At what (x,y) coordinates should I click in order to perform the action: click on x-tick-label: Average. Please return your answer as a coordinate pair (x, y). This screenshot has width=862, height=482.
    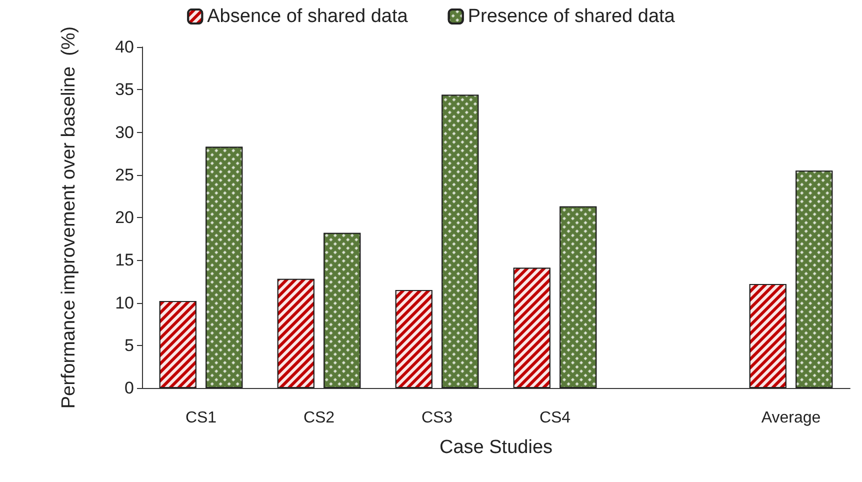
    Looking at the image, I should click on (791, 418).